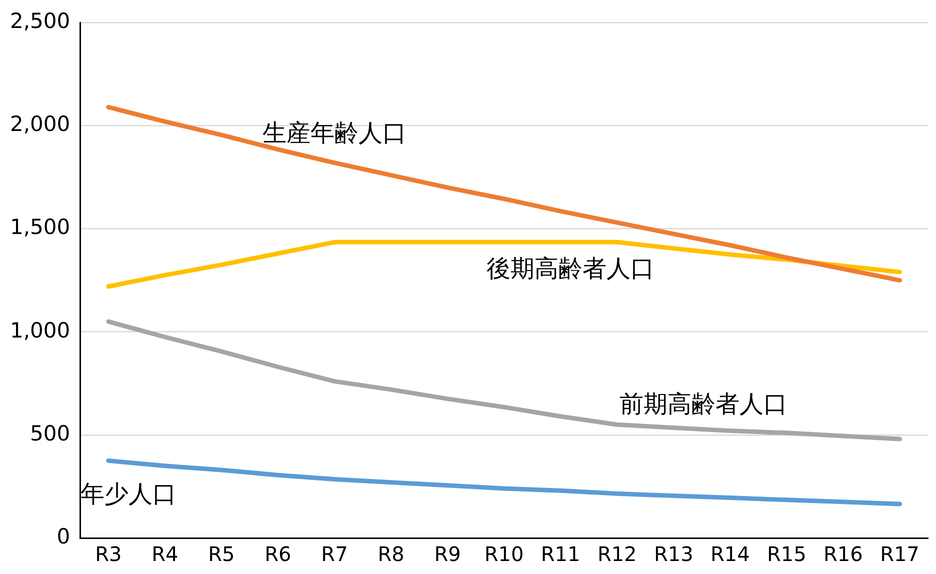 The height and width of the screenshot is (574, 936). What do you see at coordinates (63, 536) in the screenshot?
I see `y-tick-label: 0` at bounding box center [63, 536].